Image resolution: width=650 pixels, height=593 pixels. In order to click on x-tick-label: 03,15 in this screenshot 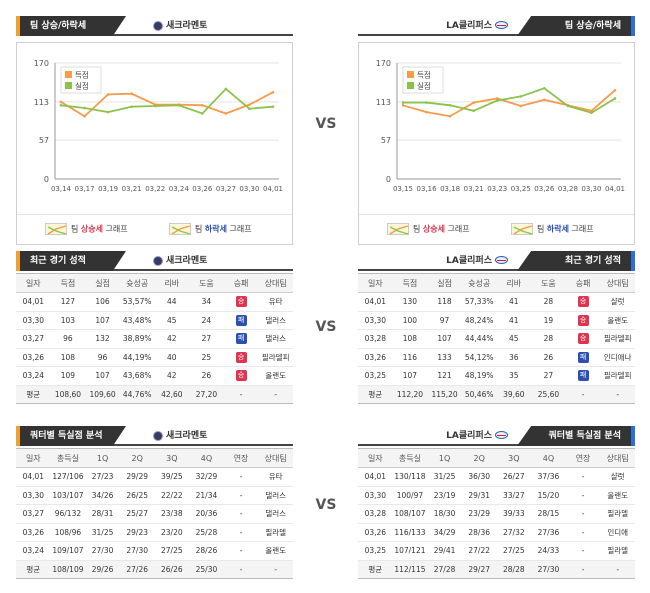, I will do `click(403, 189)`.